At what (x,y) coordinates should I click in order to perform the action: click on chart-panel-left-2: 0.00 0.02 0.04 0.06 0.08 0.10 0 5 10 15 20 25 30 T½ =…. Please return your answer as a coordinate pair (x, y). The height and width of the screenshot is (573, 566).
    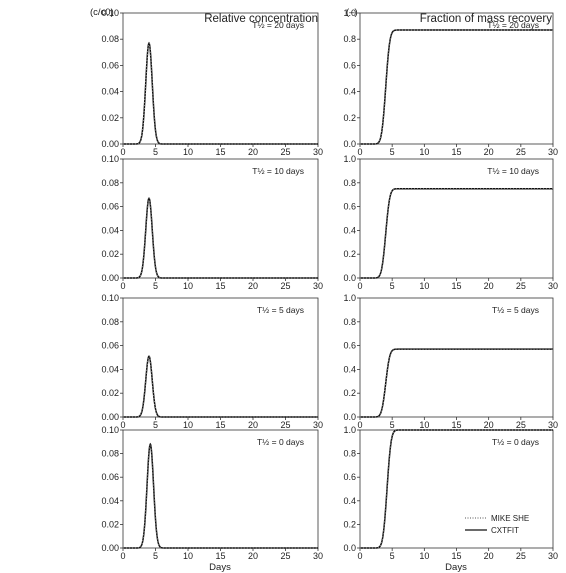
    Looking at the image, I should click on (212, 361).